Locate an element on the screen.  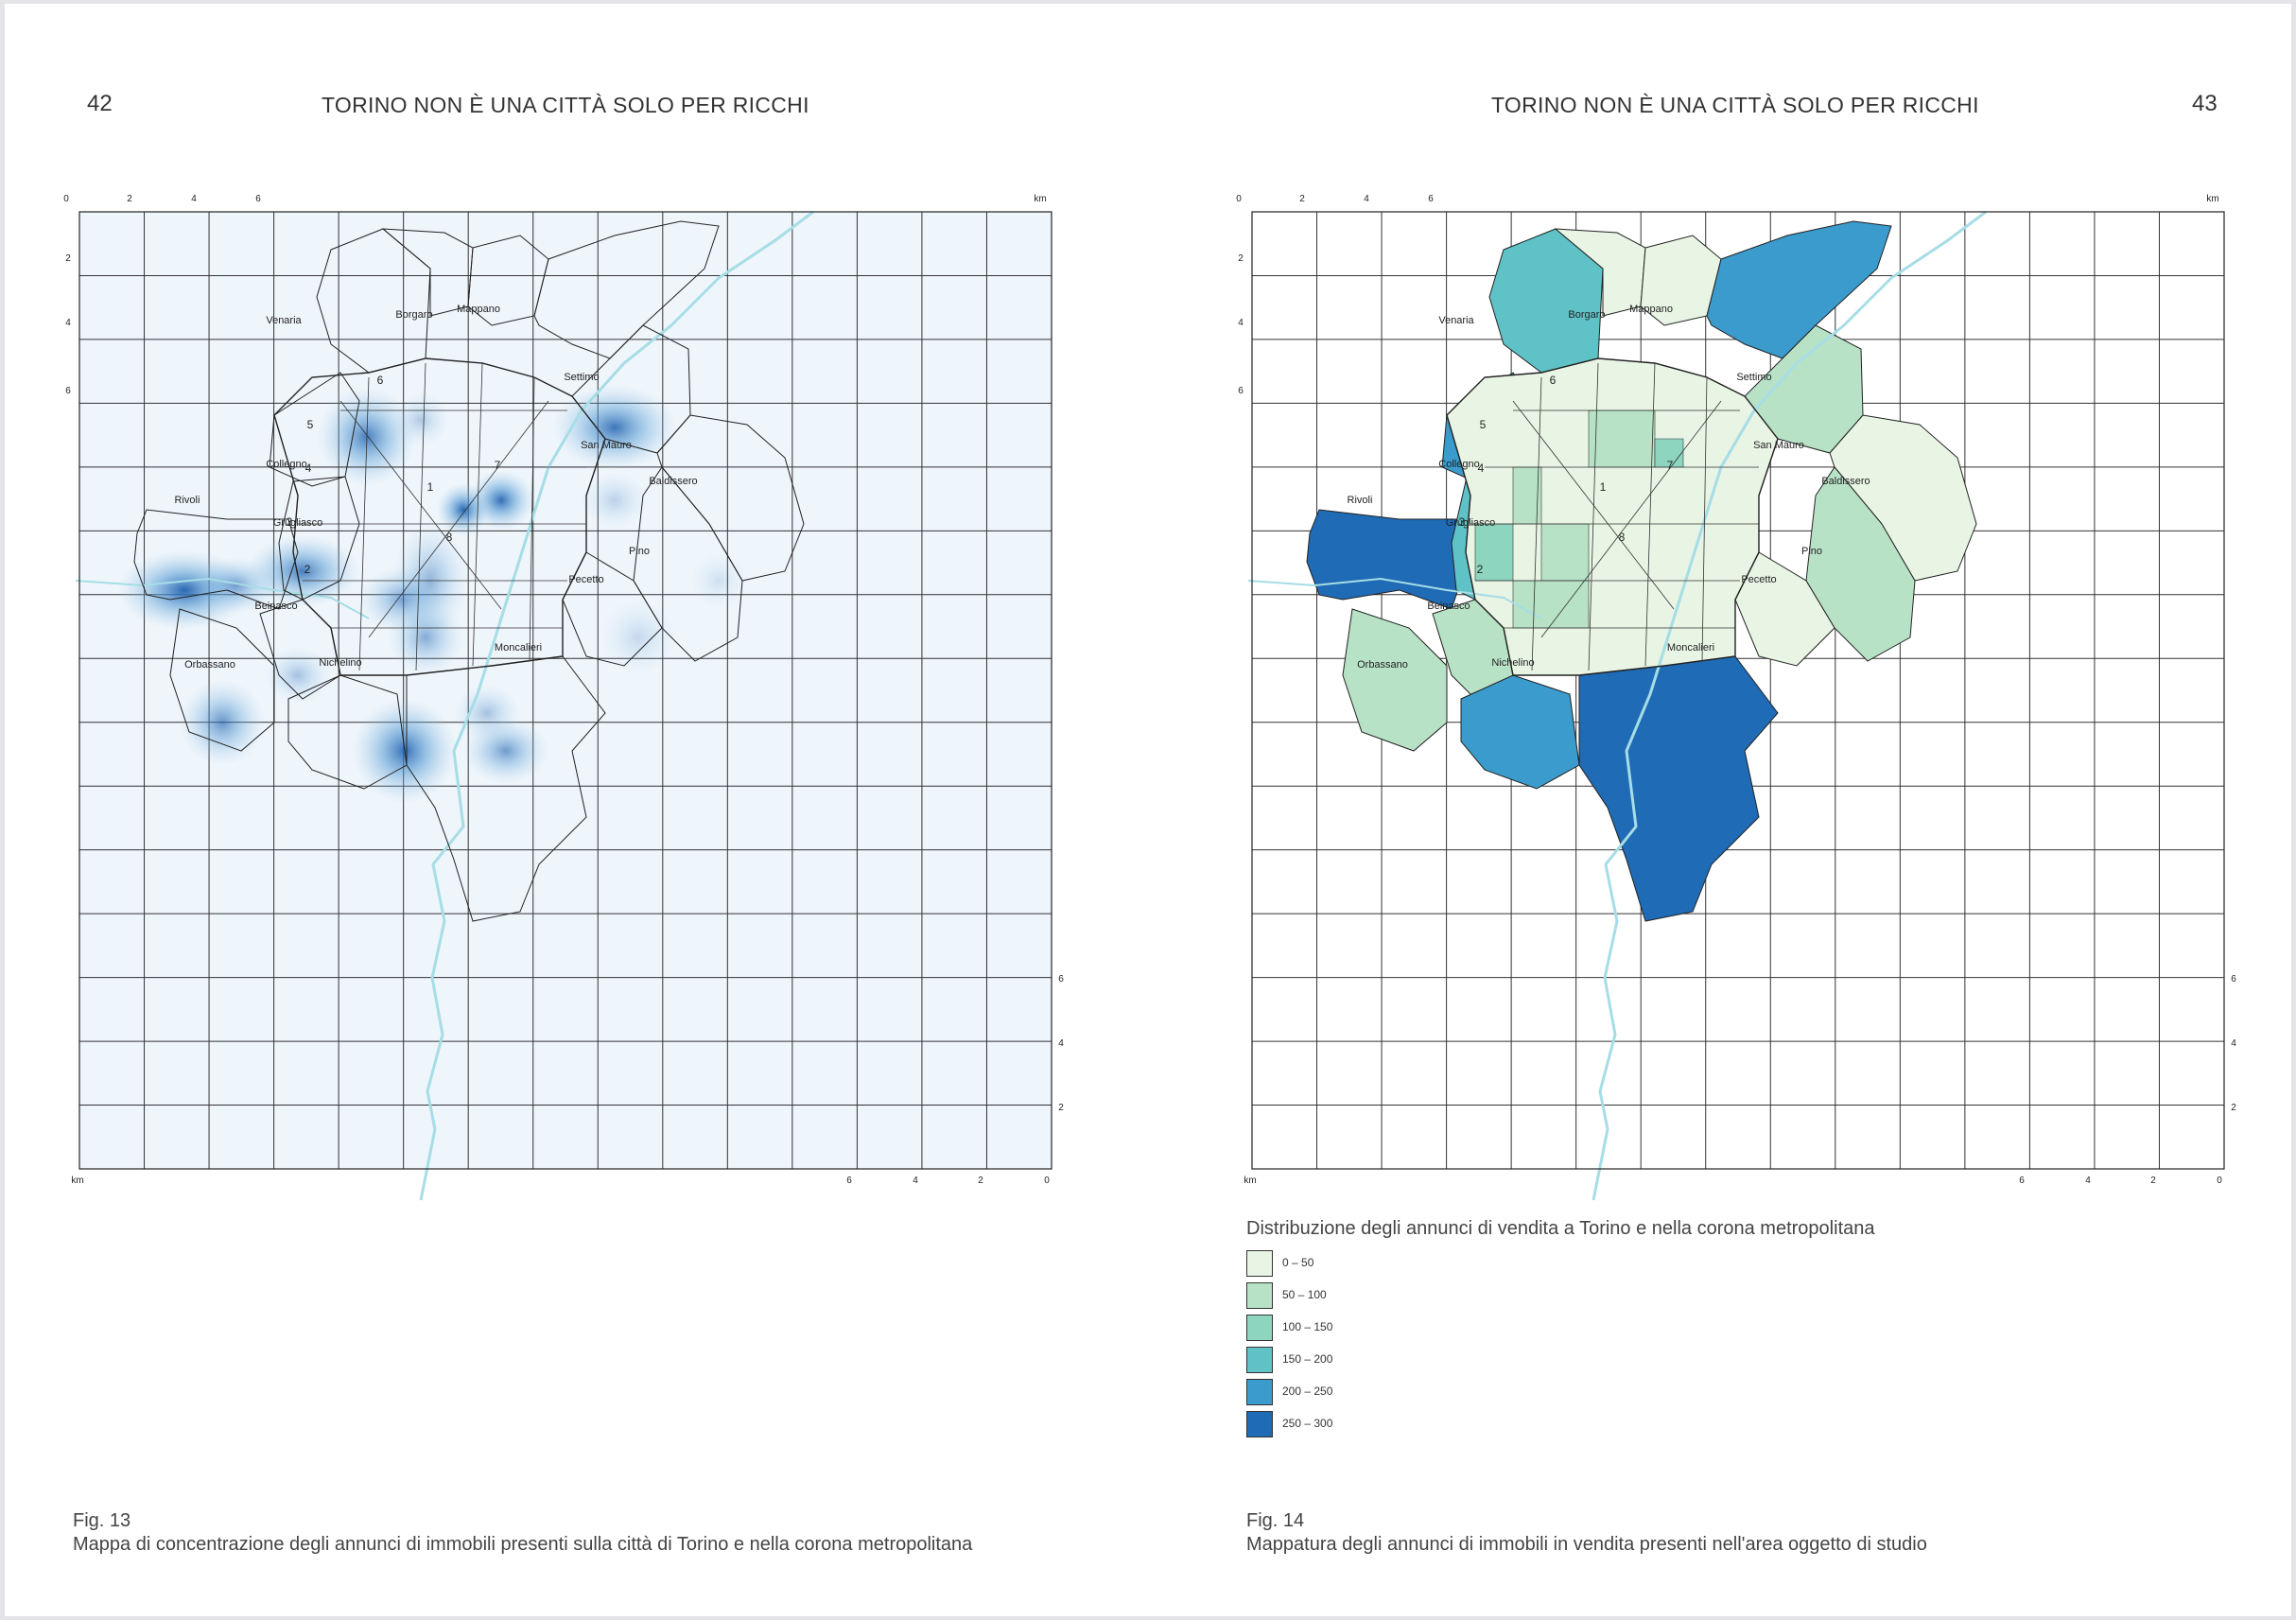
municipality-label: Collegno is located at coordinates (1458, 464).